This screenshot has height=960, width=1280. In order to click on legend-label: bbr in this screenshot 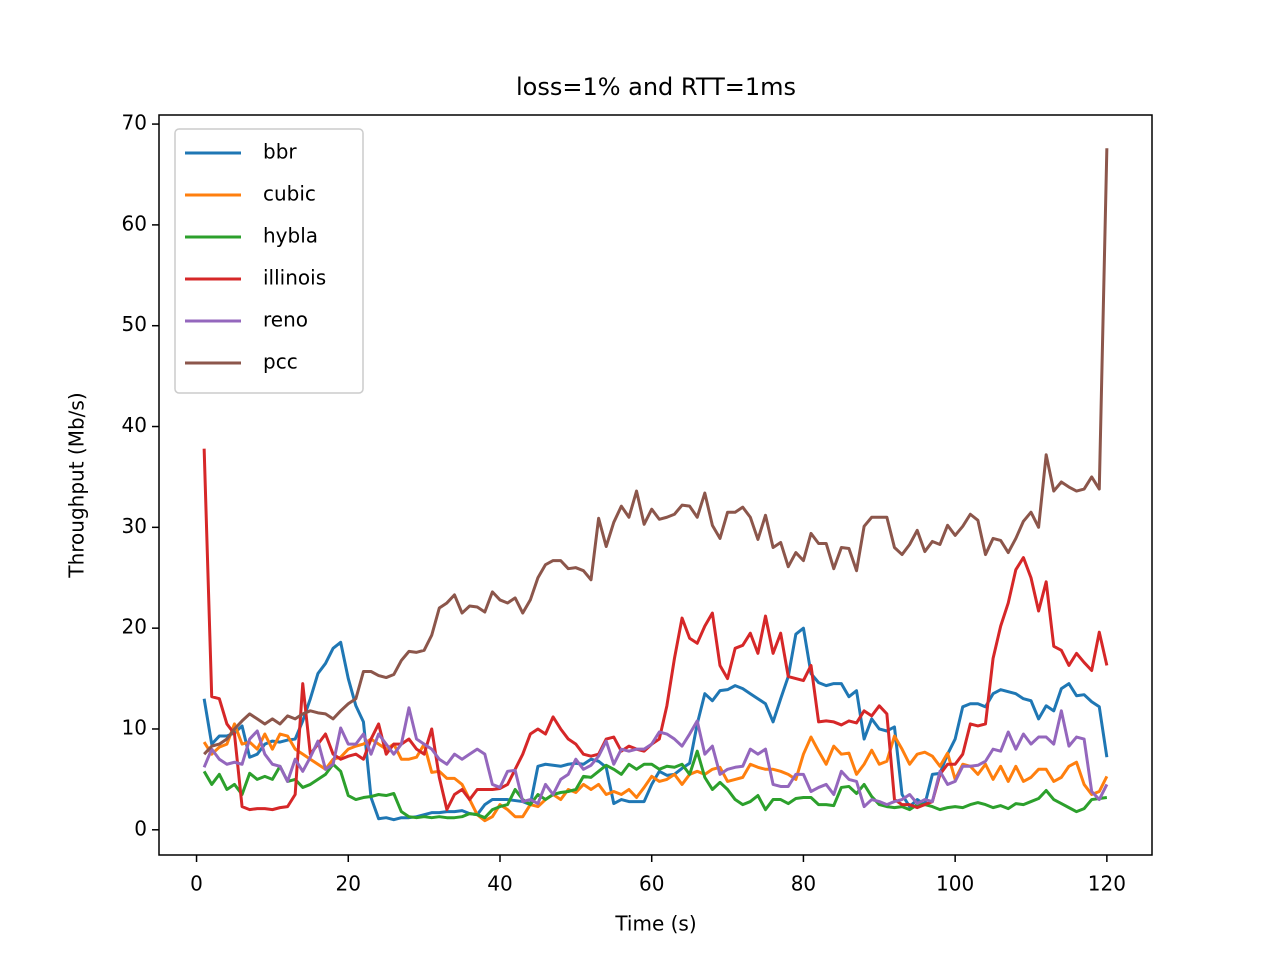, I will do `click(280, 152)`.